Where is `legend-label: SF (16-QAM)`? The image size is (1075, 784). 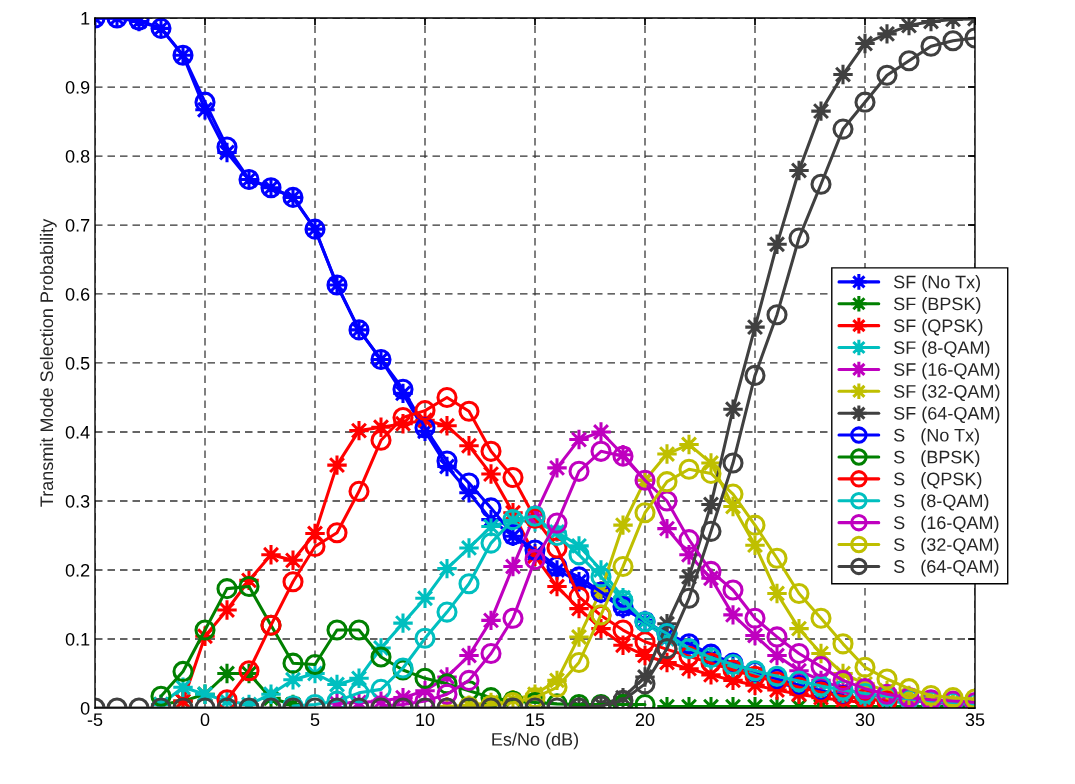
legend-label: SF (16-QAM) is located at coordinates (947, 371).